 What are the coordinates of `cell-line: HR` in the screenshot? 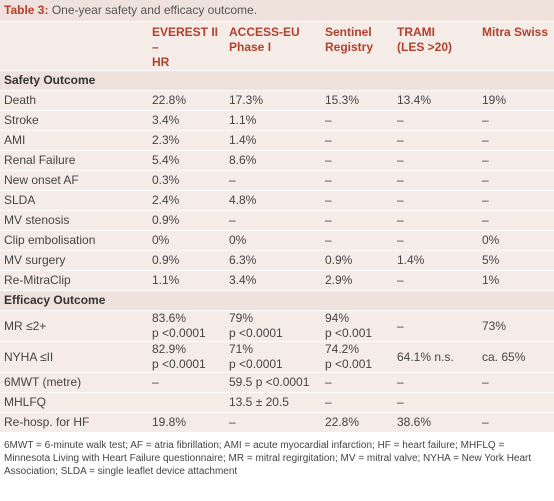 It's located at (161, 62).